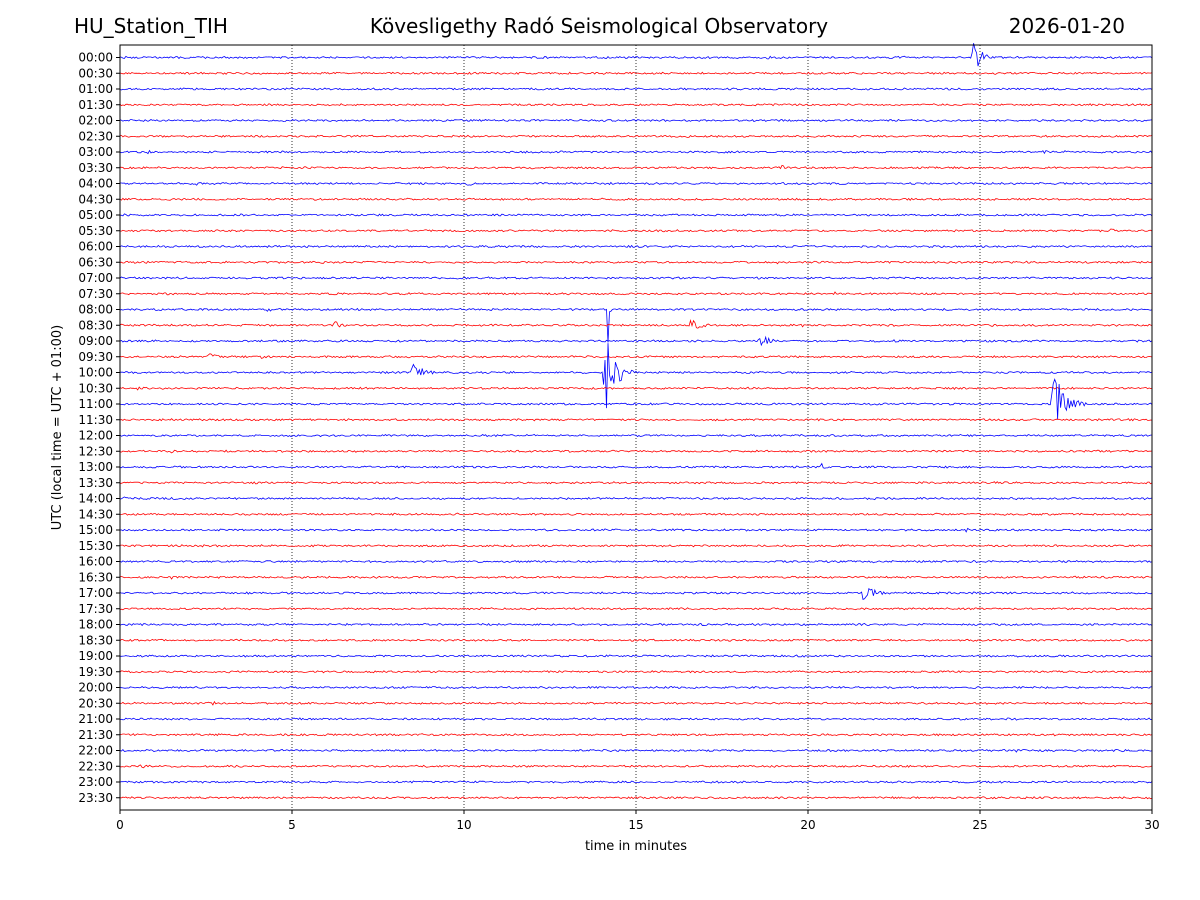 The height and width of the screenshot is (900, 1200). What do you see at coordinates (95, 514) in the screenshot?
I see `y-tick-label: 14:30` at bounding box center [95, 514].